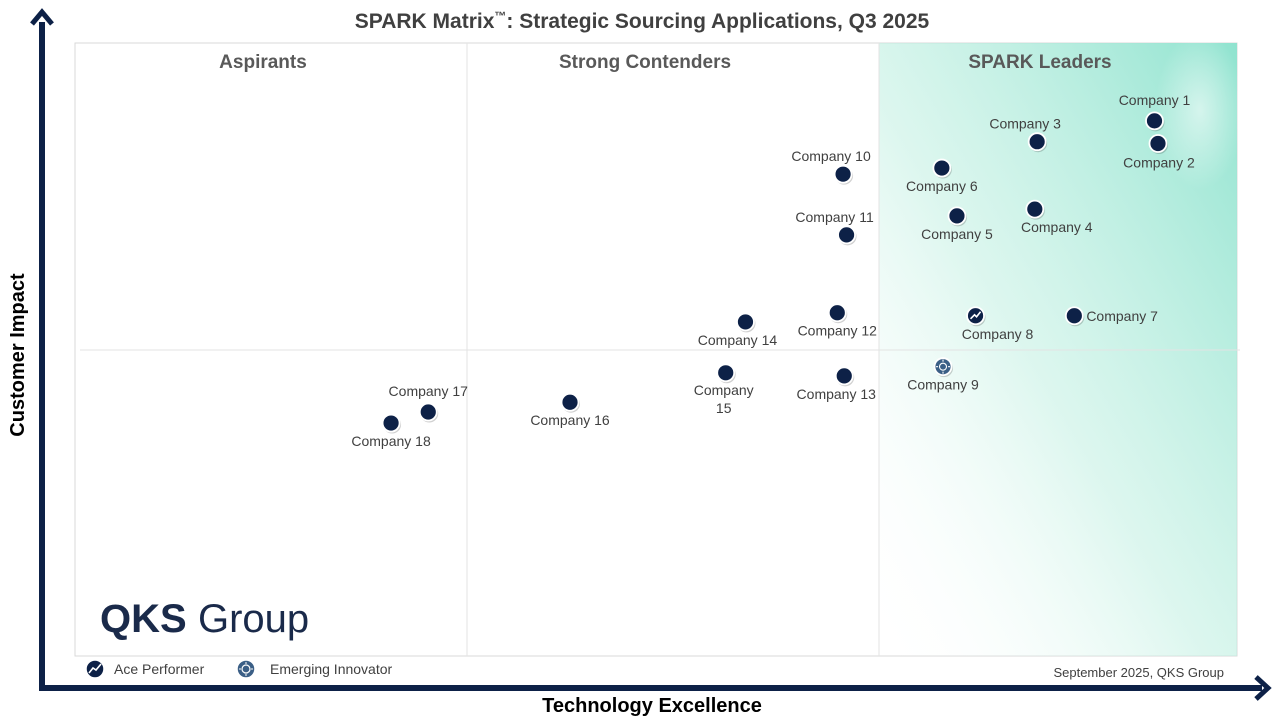 The height and width of the screenshot is (720, 1280). I want to click on ace-performer-icon, so click(975, 315).